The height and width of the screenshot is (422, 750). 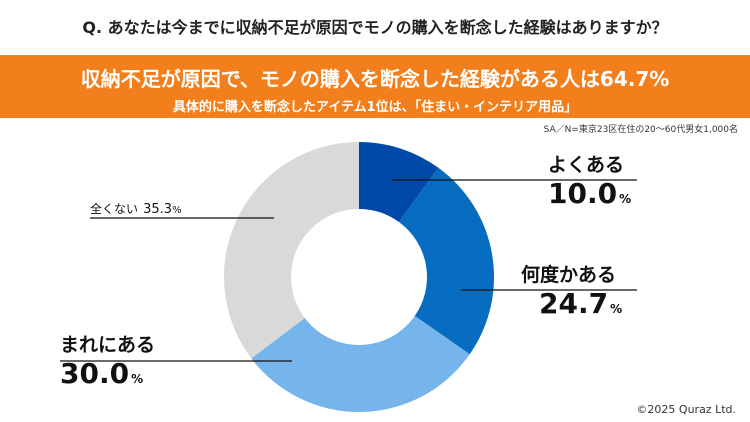 What do you see at coordinates (375, 27) in the screenshot?
I see `question: Q. あなたは今までに収納不足が原因でモノの購入を断念した経験はありますか？` at bounding box center [375, 27].